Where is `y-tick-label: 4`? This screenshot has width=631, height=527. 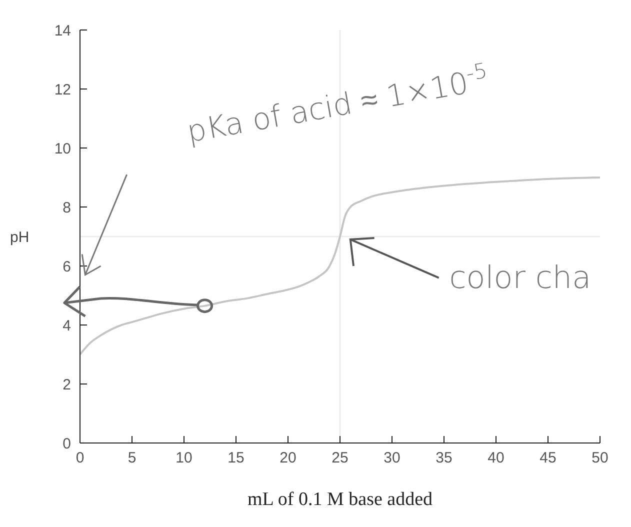 y-tick-label: 4 is located at coordinates (66, 325).